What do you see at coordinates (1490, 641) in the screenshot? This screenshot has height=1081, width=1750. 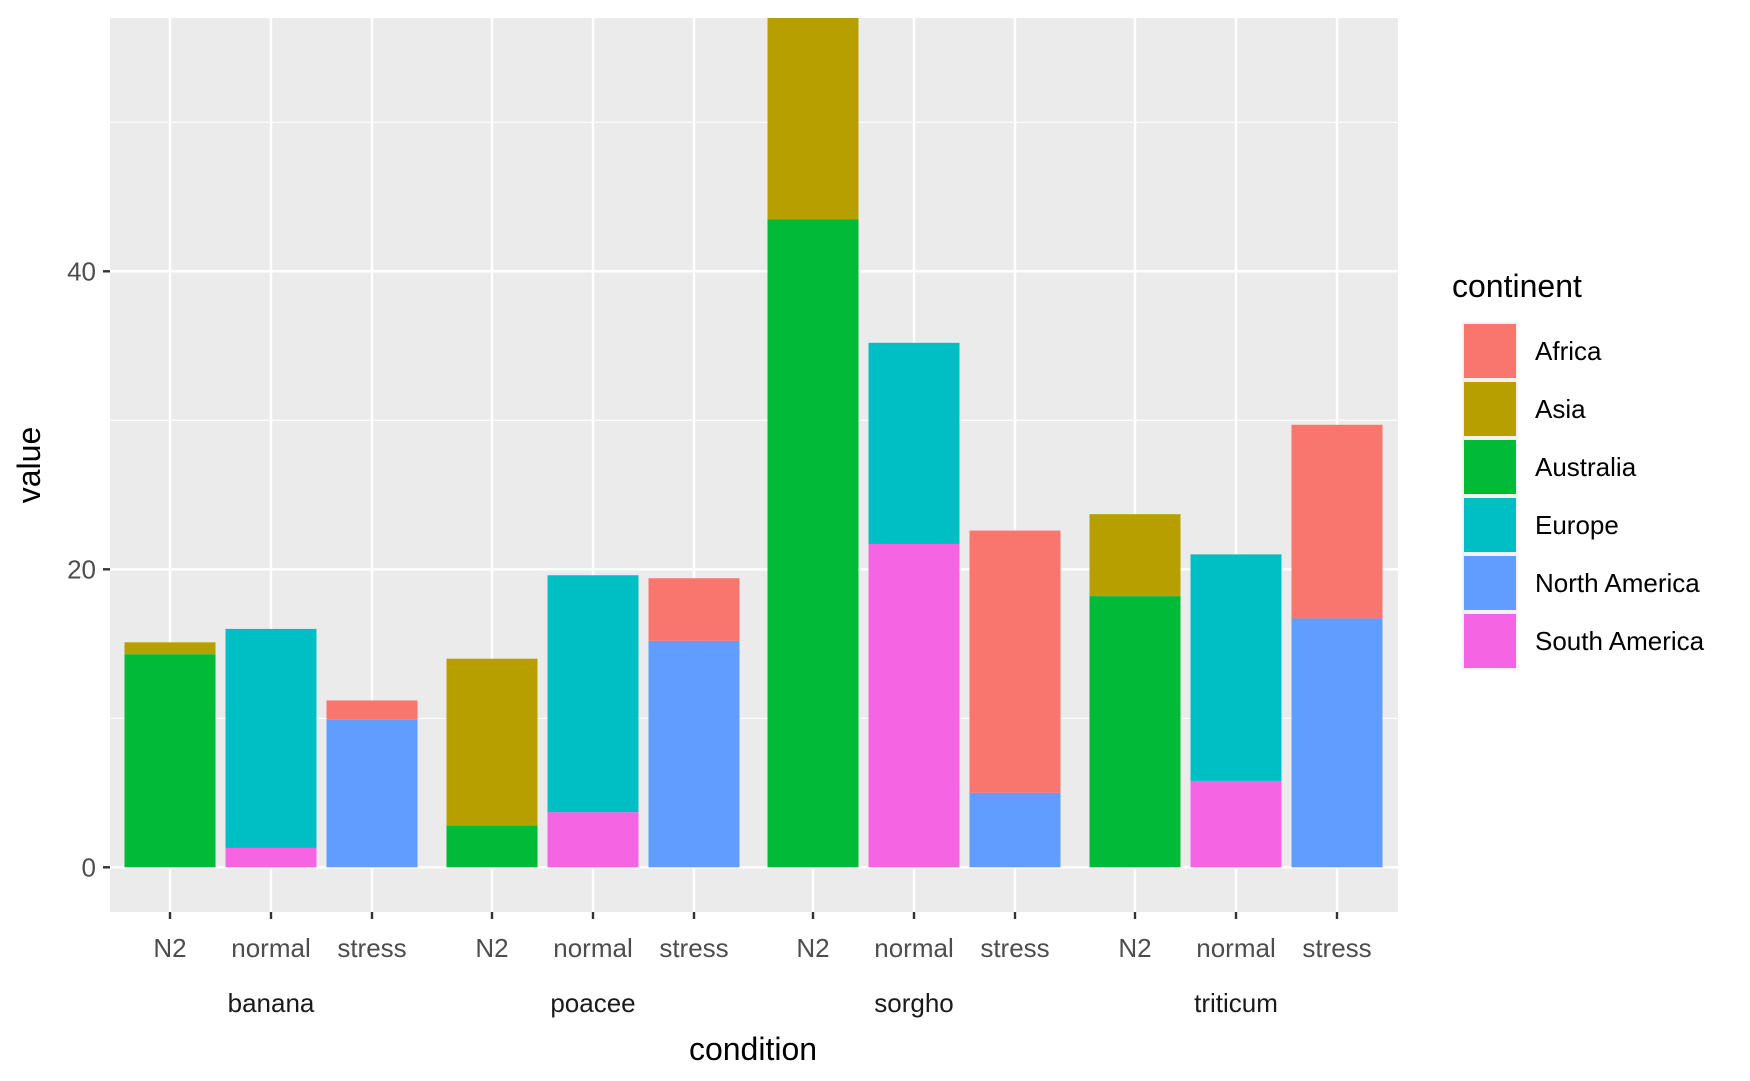 I see `legend-swatch-south-america` at bounding box center [1490, 641].